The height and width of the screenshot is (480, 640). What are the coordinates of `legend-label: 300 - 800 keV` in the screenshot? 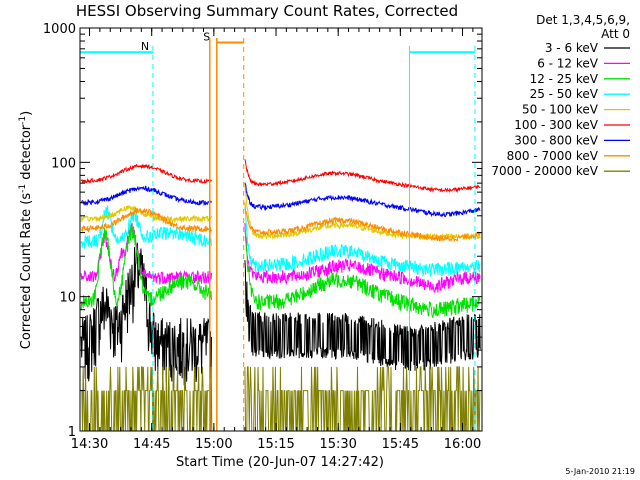 It's located at (556, 140).